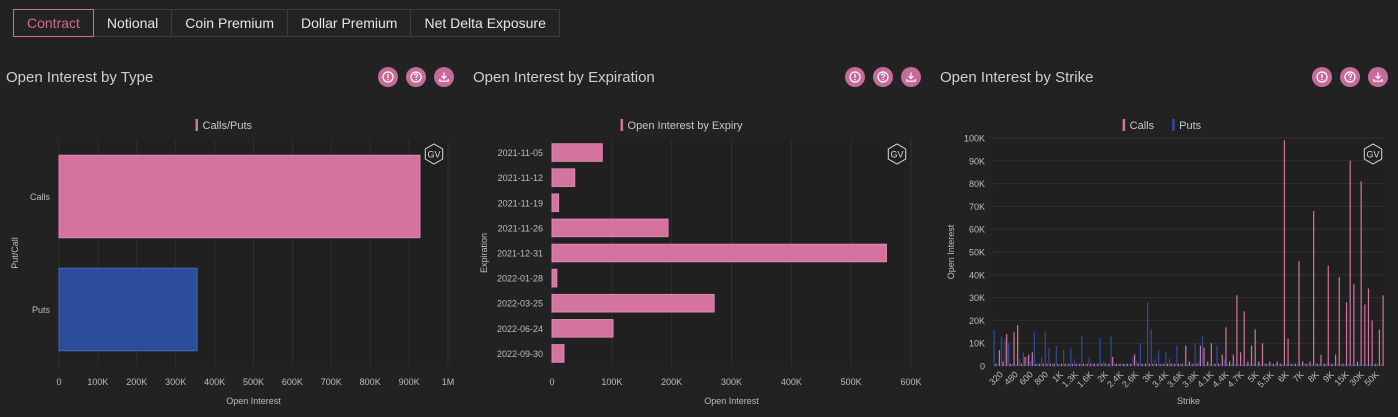 Image resolution: width=1398 pixels, height=417 pixels. Describe the element at coordinates (1190, 126) in the screenshot. I see `legend-label: Puts` at that location.